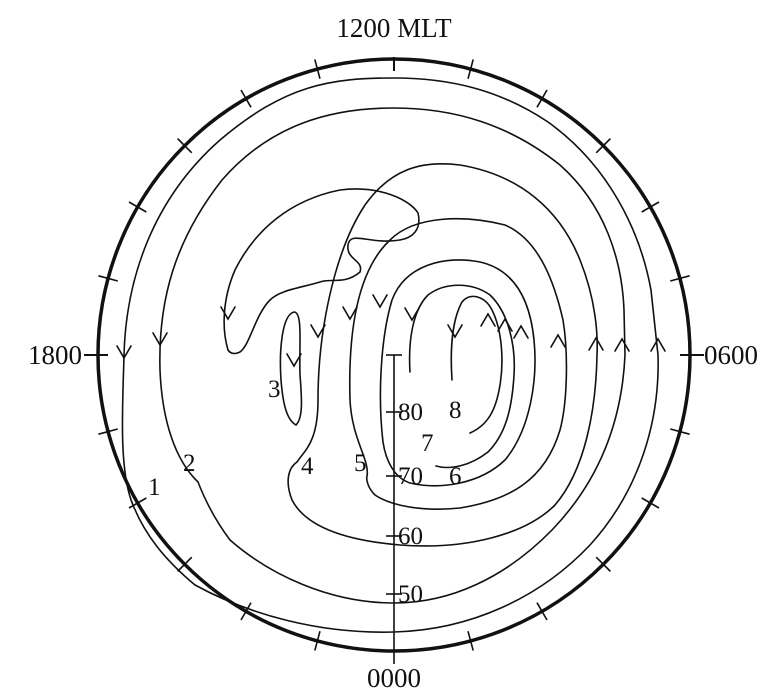 The width and height of the screenshot is (778, 692). Describe the element at coordinates (189, 463) in the screenshot. I see `contour-label-2: 2` at that location.